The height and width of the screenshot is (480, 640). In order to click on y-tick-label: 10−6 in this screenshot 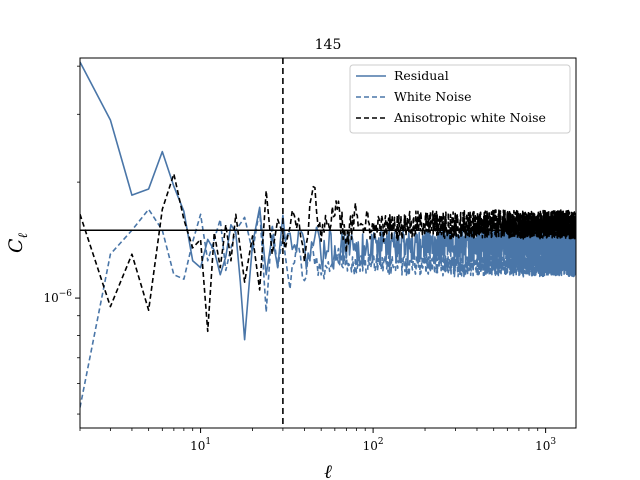, I will do `click(57, 297)`.